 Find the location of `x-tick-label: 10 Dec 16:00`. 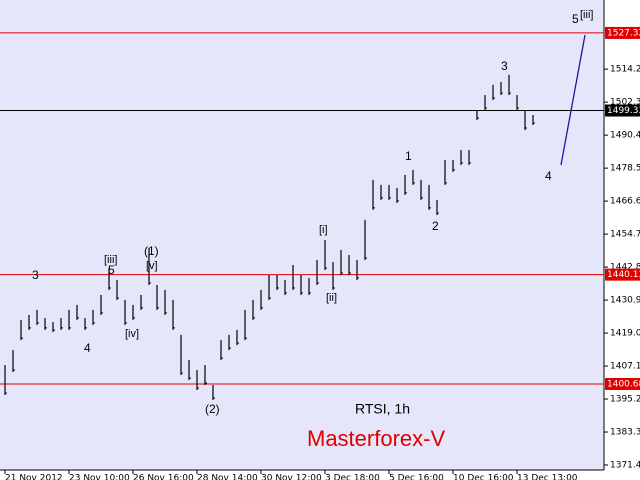

x-tick-label: 10 Dec 16:00 is located at coordinates (483, 477).